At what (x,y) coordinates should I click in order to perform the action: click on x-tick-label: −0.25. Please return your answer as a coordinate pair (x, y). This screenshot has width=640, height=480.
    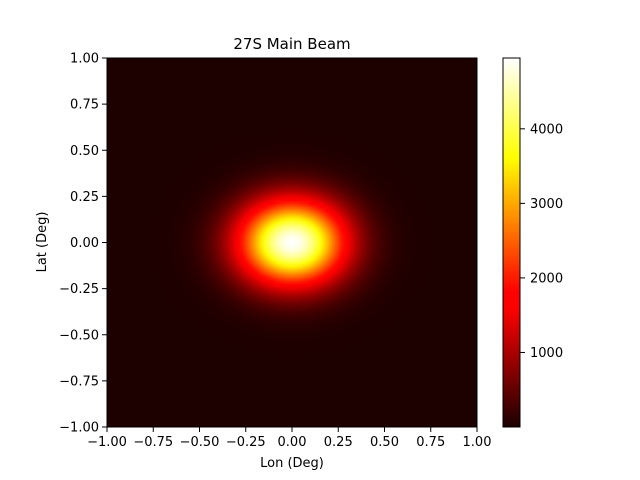
    Looking at the image, I should click on (246, 442).